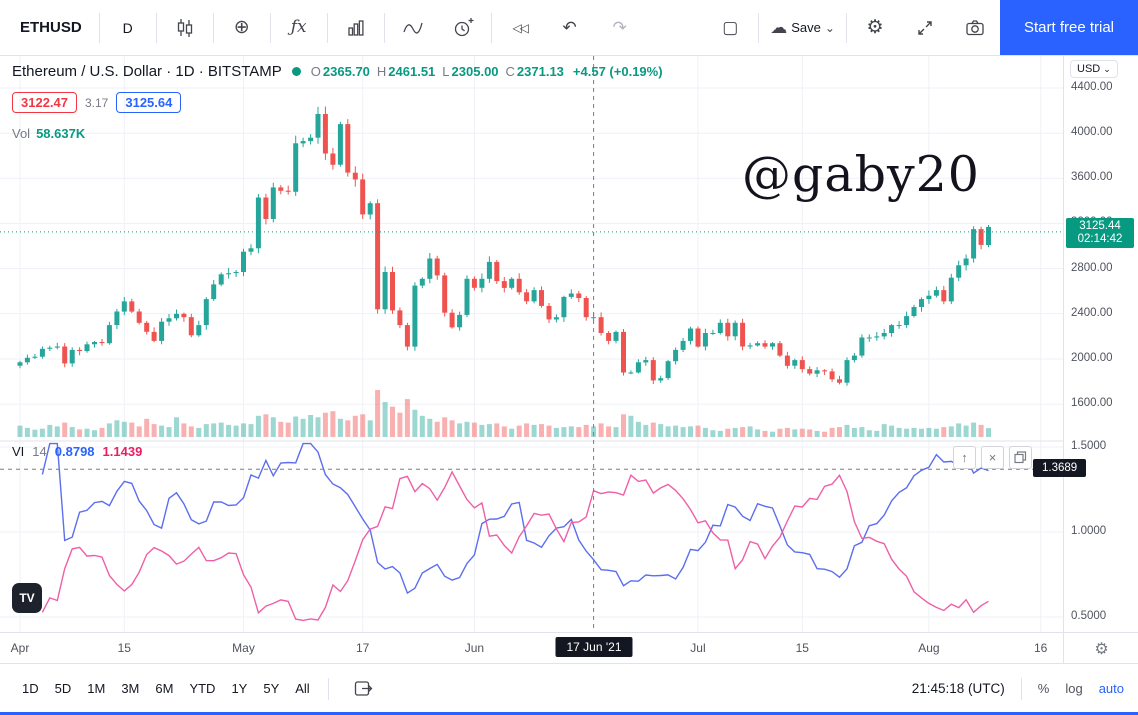 This screenshot has height=715, width=1138. Describe the element at coordinates (63, 688) in the screenshot. I see `range-5d-button: 5D` at that location.